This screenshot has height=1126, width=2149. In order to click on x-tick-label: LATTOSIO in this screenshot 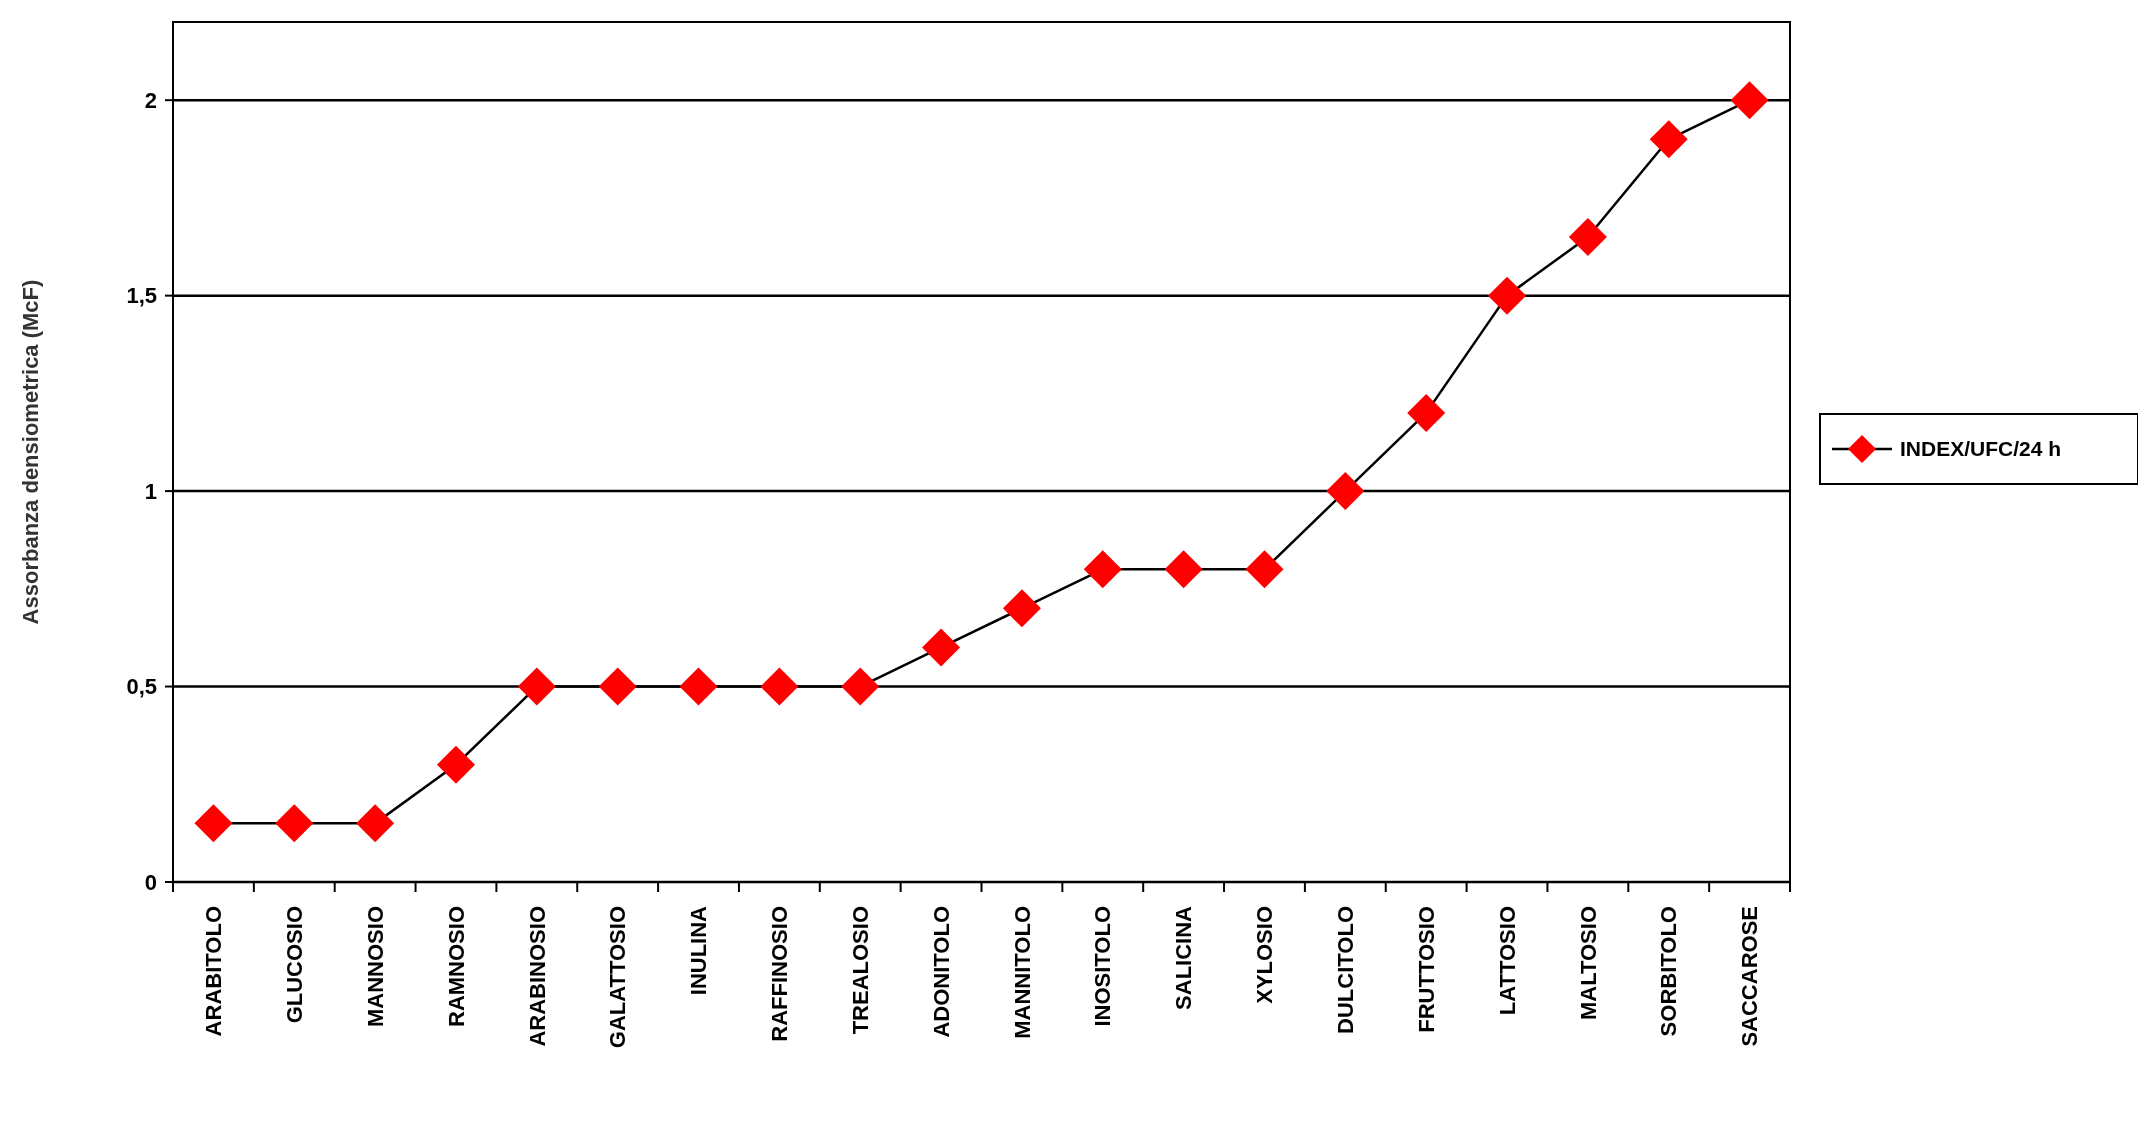, I will do `click(1507, 961)`.